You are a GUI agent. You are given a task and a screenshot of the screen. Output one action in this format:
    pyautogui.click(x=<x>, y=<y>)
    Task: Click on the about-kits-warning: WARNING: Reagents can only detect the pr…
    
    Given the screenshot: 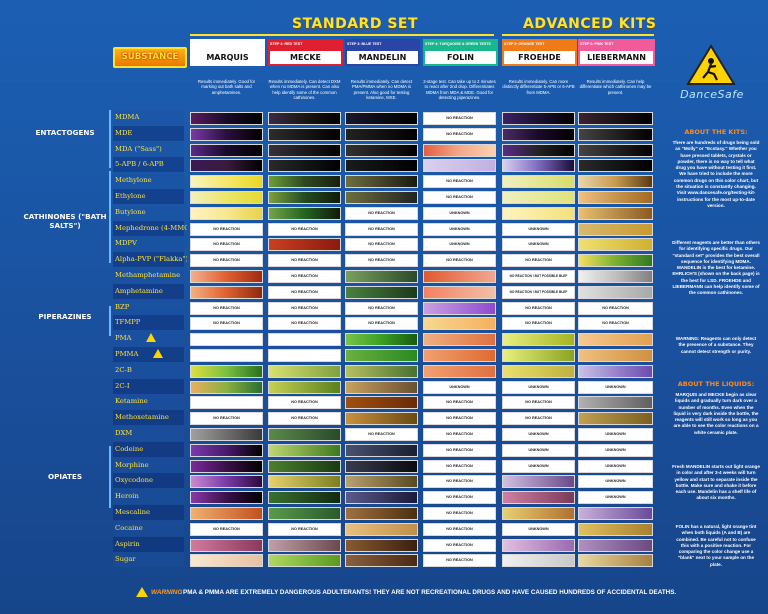 What is the action you would take?
    pyautogui.click(x=716, y=345)
    